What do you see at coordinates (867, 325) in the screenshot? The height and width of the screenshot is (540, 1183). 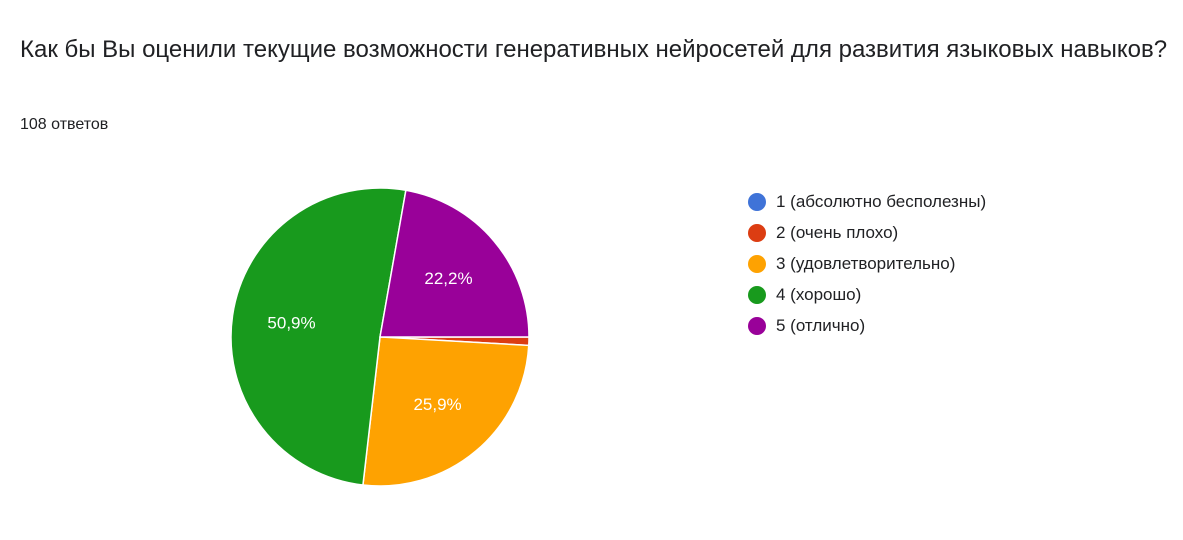 I see `legend-item: 5 (отлично)` at bounding box center [867, 325].